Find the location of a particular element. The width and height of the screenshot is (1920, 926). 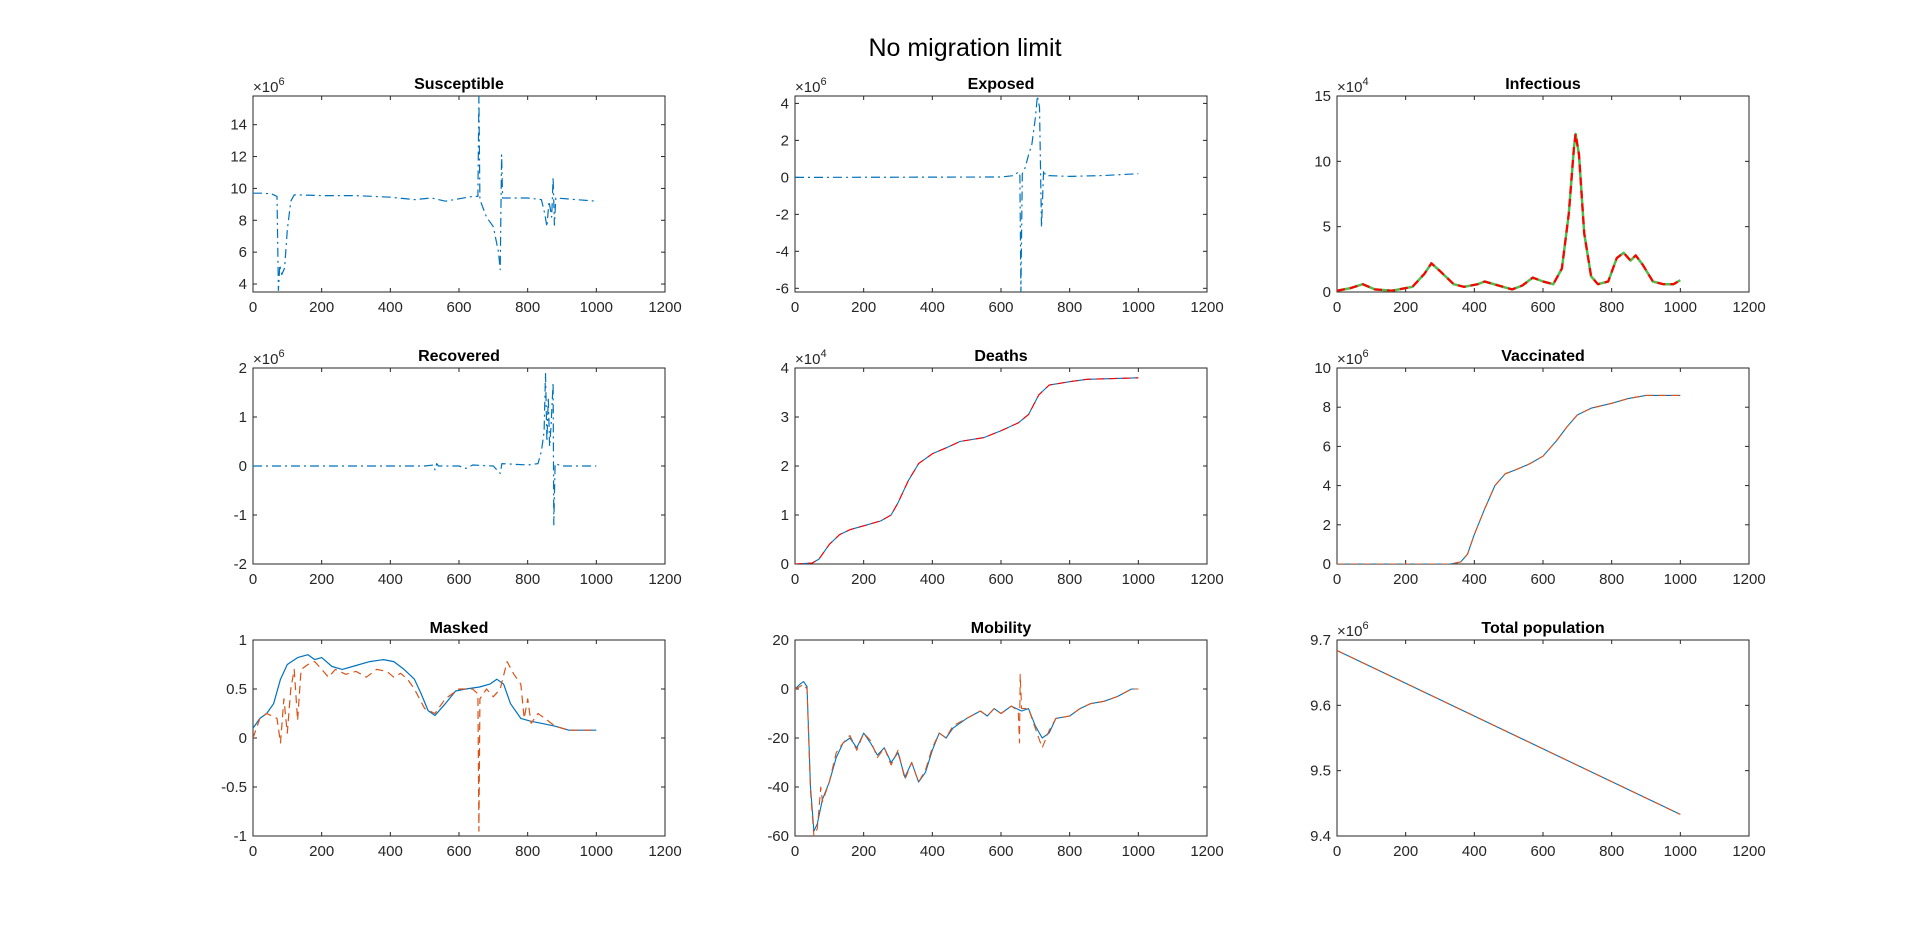

subplot-title: Deaths is located at coordinates (1000, 356).